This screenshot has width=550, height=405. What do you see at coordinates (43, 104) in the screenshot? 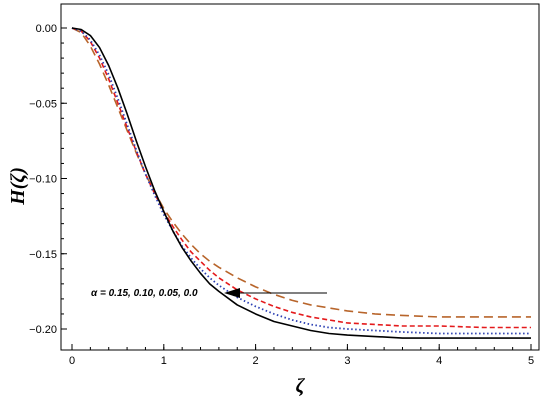
I see `y-tick-label: −0.05` at bounding box center [43, 104].